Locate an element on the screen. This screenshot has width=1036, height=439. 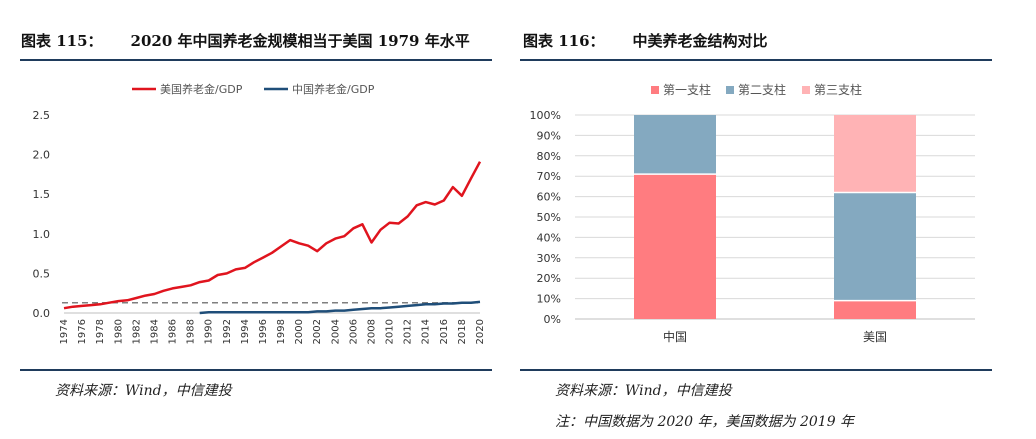
left-figure-title: 图表 115： 2020 年中国养老金规模相当于美国 1979 年水平 is located at coordinates (245, 40).